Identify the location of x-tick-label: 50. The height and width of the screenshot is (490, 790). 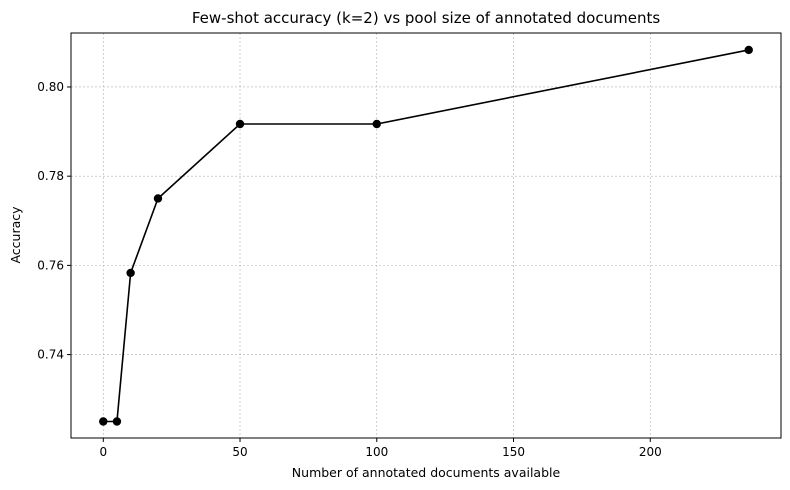
(239, 452).